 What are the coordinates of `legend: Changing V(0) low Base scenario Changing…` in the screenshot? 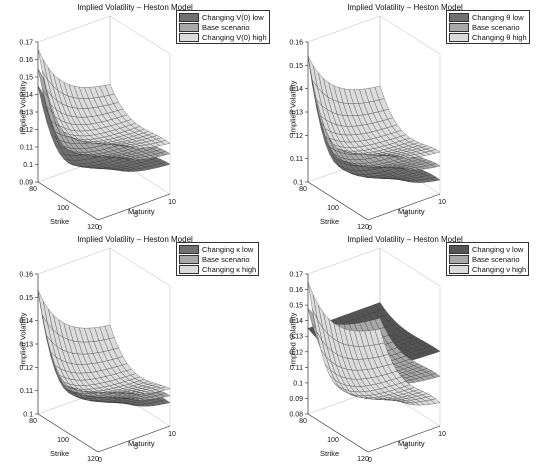 It's located at (223, 27).